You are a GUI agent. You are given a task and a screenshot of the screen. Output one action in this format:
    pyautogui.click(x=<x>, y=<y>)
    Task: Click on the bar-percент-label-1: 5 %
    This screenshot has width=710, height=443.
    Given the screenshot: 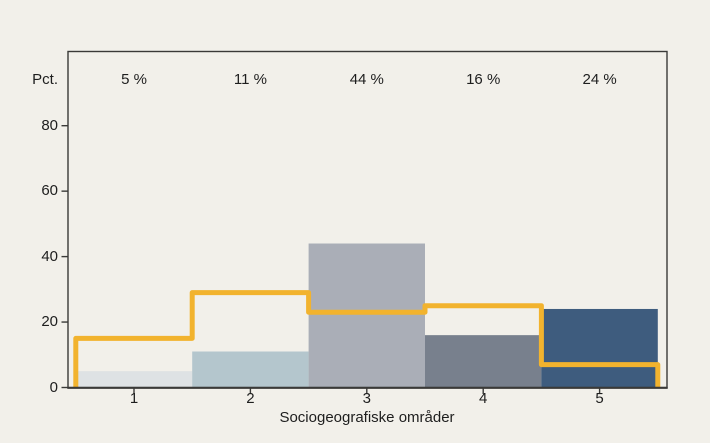 What is the action you would take?
    pyautogui.click(x=134, y=79)
    